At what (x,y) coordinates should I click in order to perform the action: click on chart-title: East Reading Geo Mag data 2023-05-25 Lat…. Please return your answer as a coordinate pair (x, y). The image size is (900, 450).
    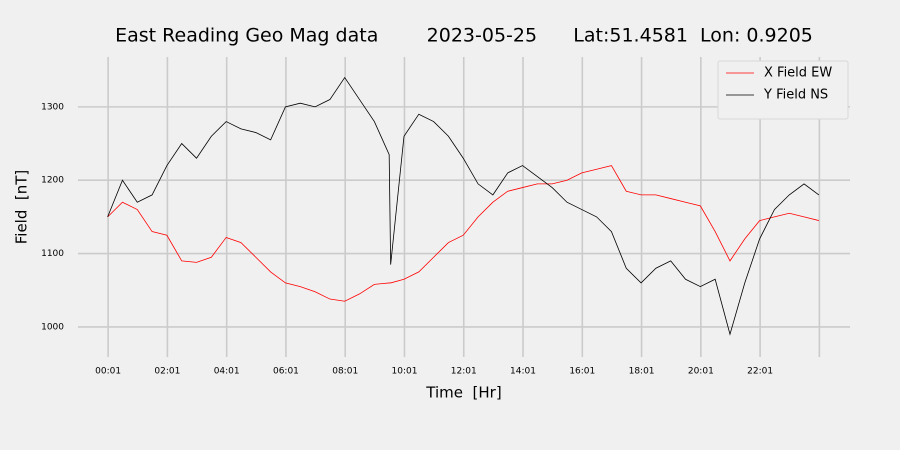
    Looking at the image, I should click on (464, 36).